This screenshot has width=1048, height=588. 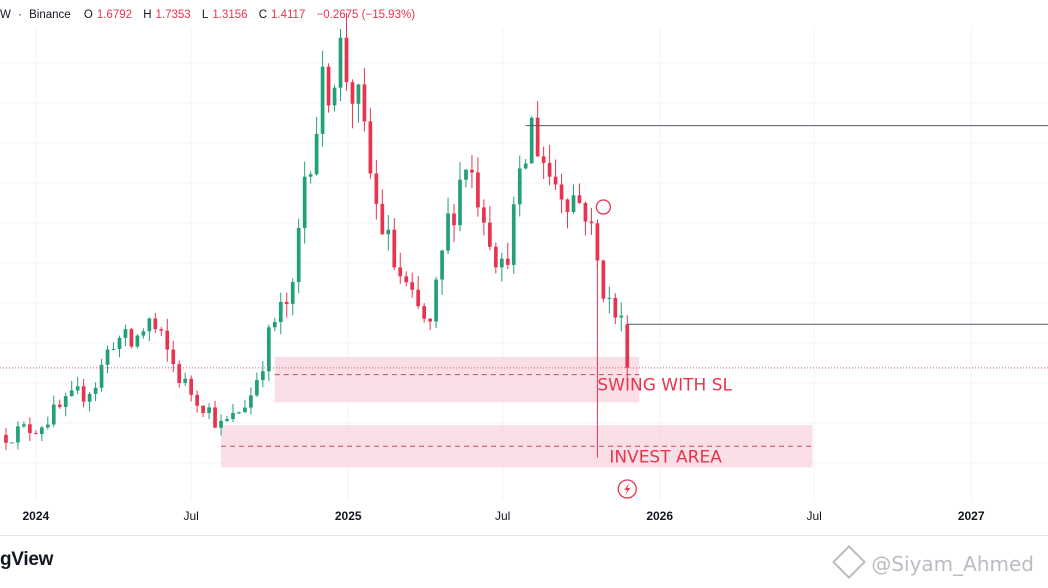 I want to click on low-label: L, so click(x=205, y=15).